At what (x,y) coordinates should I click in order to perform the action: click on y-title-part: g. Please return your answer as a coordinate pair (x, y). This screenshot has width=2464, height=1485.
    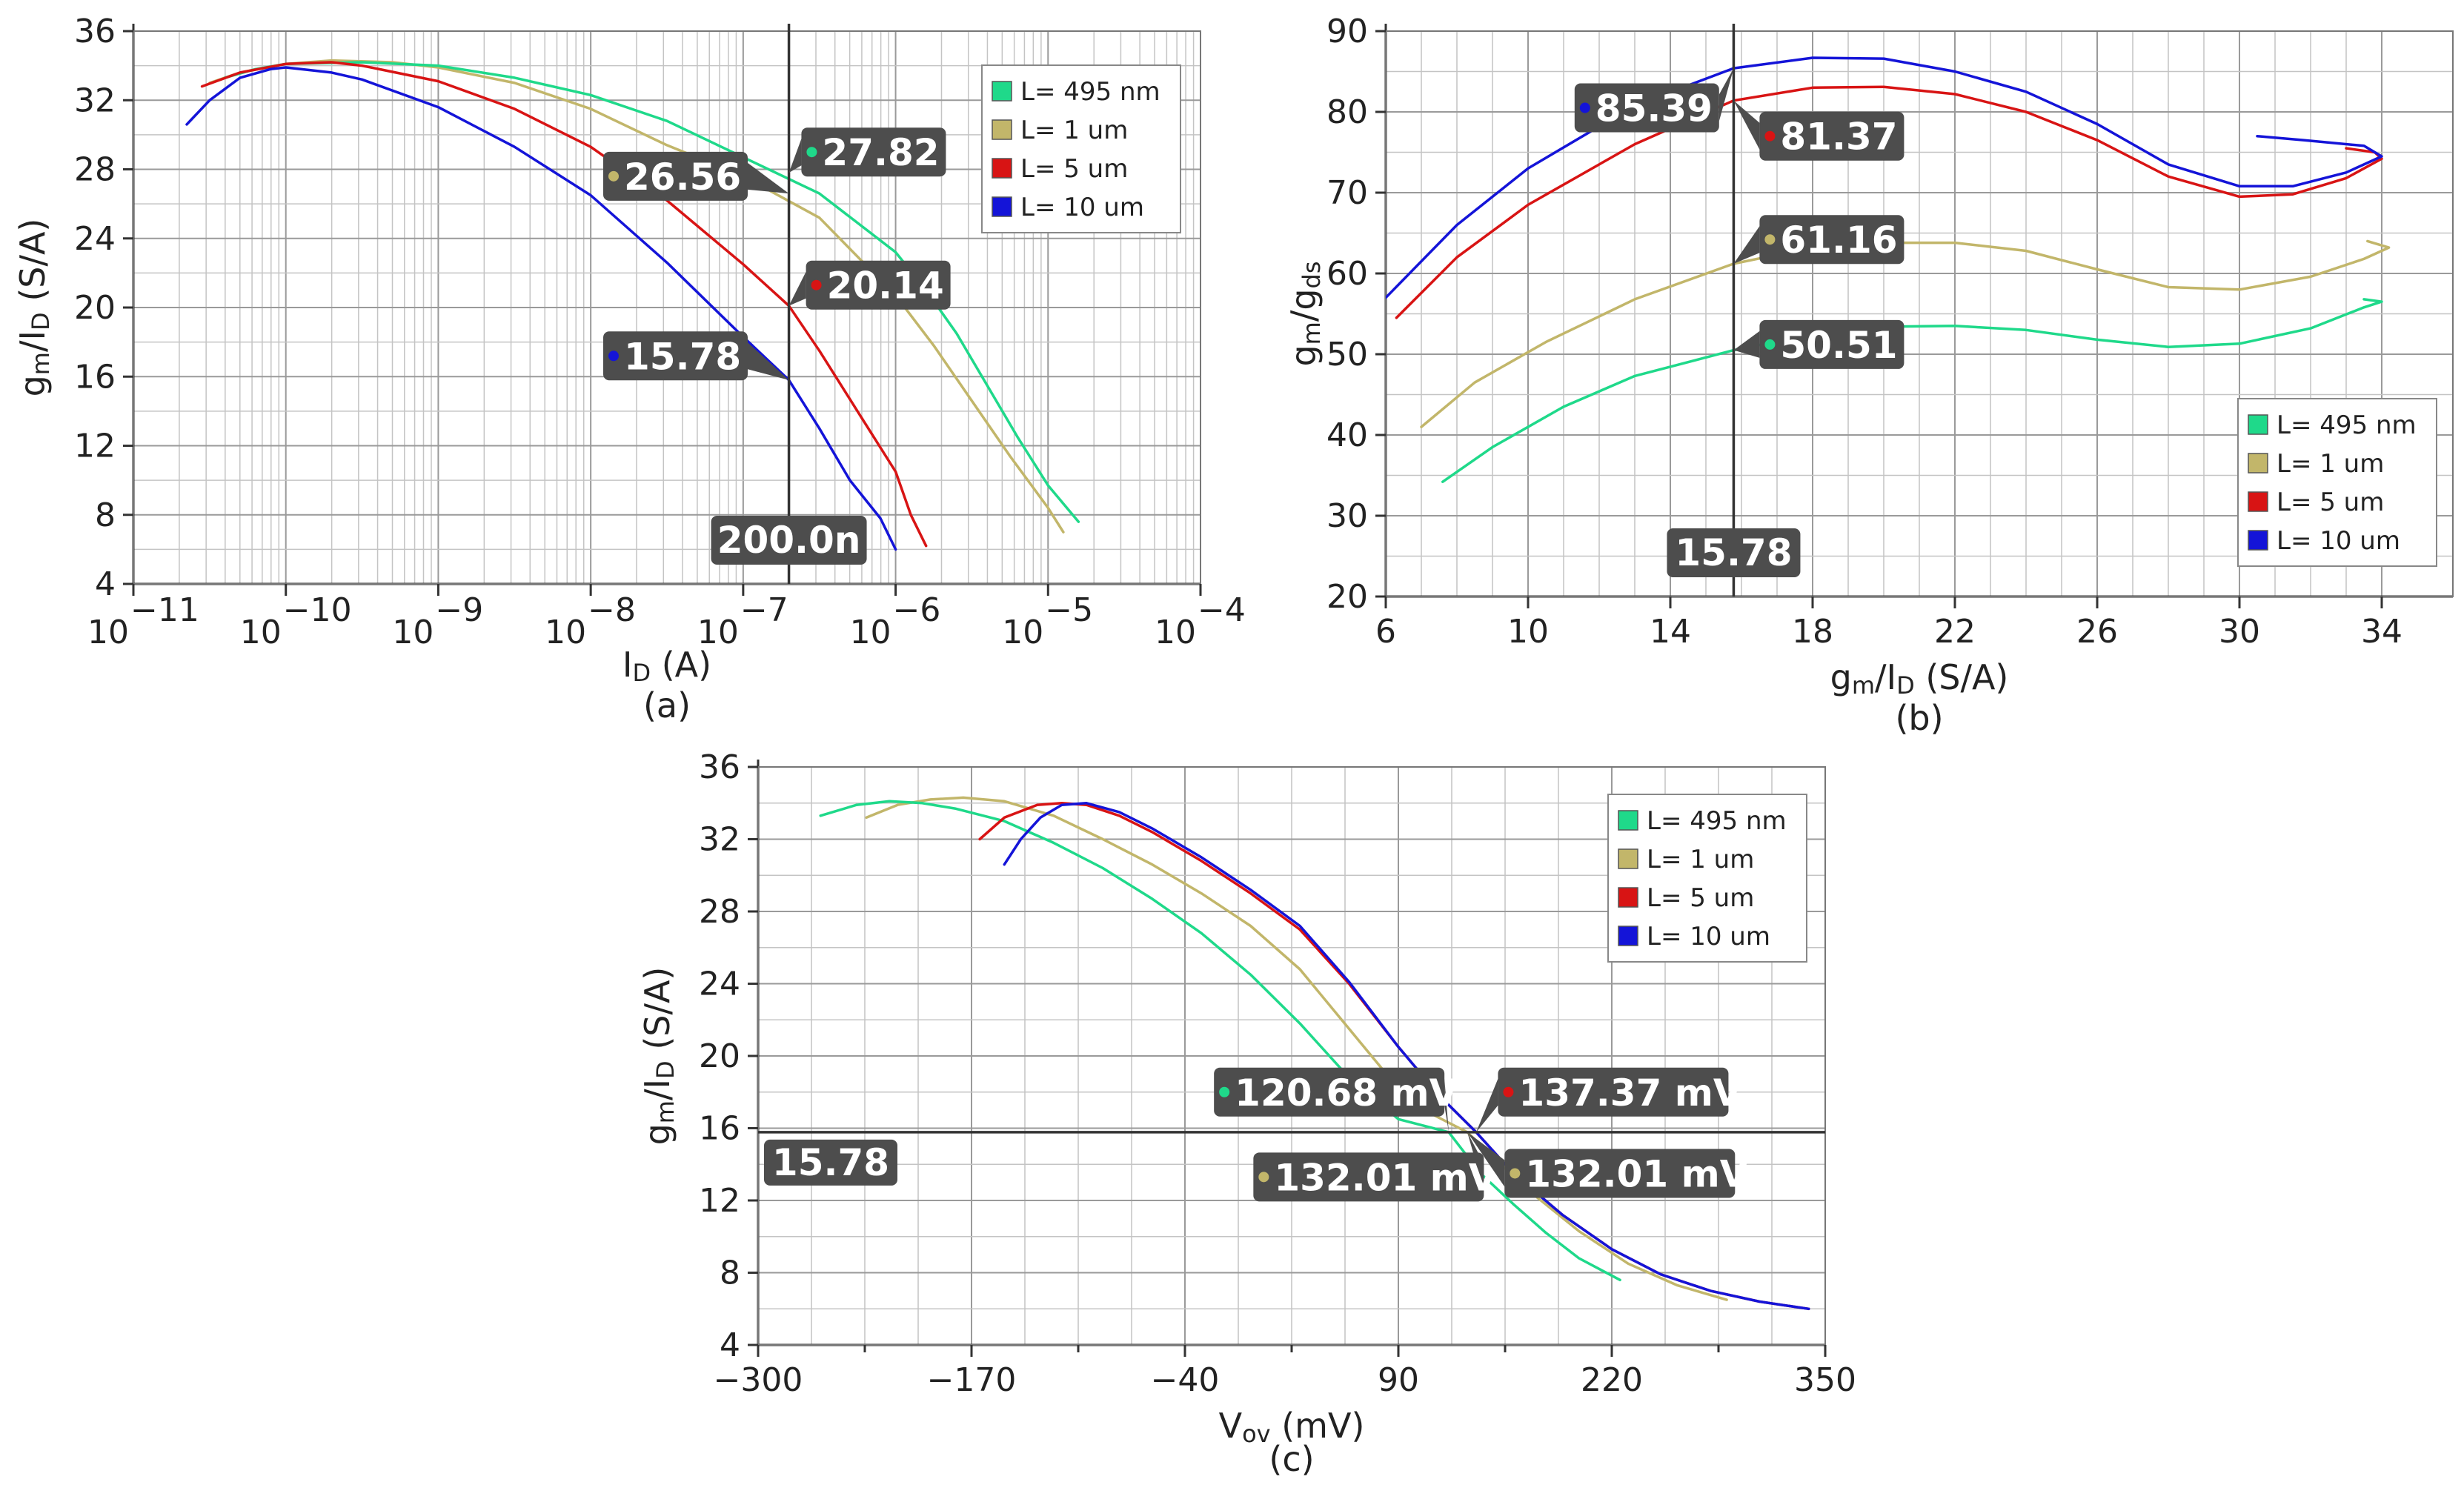
    Looking at the image, I should click on (657, 1134).